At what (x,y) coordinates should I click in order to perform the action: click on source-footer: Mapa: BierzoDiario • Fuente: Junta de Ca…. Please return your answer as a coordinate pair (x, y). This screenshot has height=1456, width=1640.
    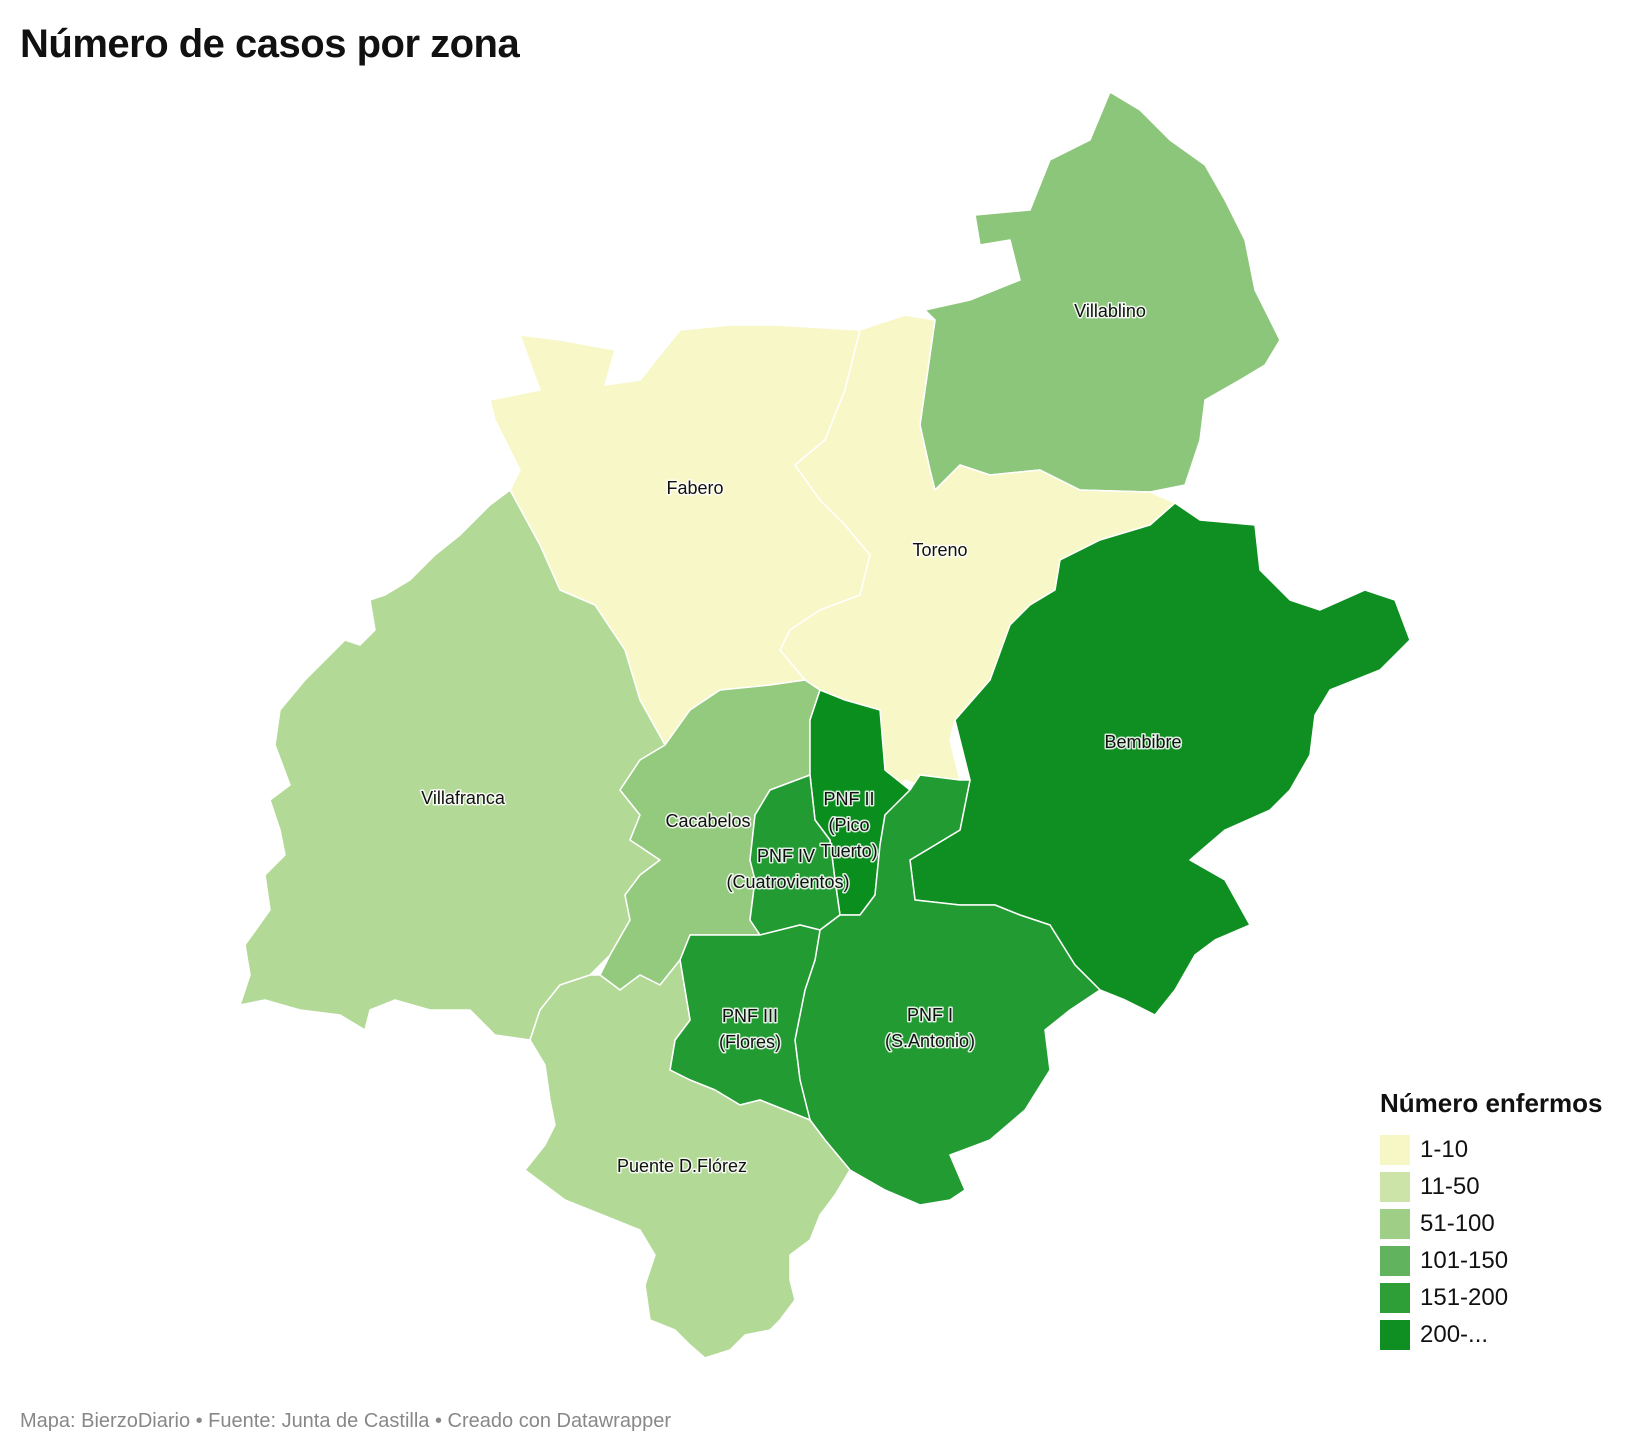
    Looking at the image, I should click on (345, 1421).